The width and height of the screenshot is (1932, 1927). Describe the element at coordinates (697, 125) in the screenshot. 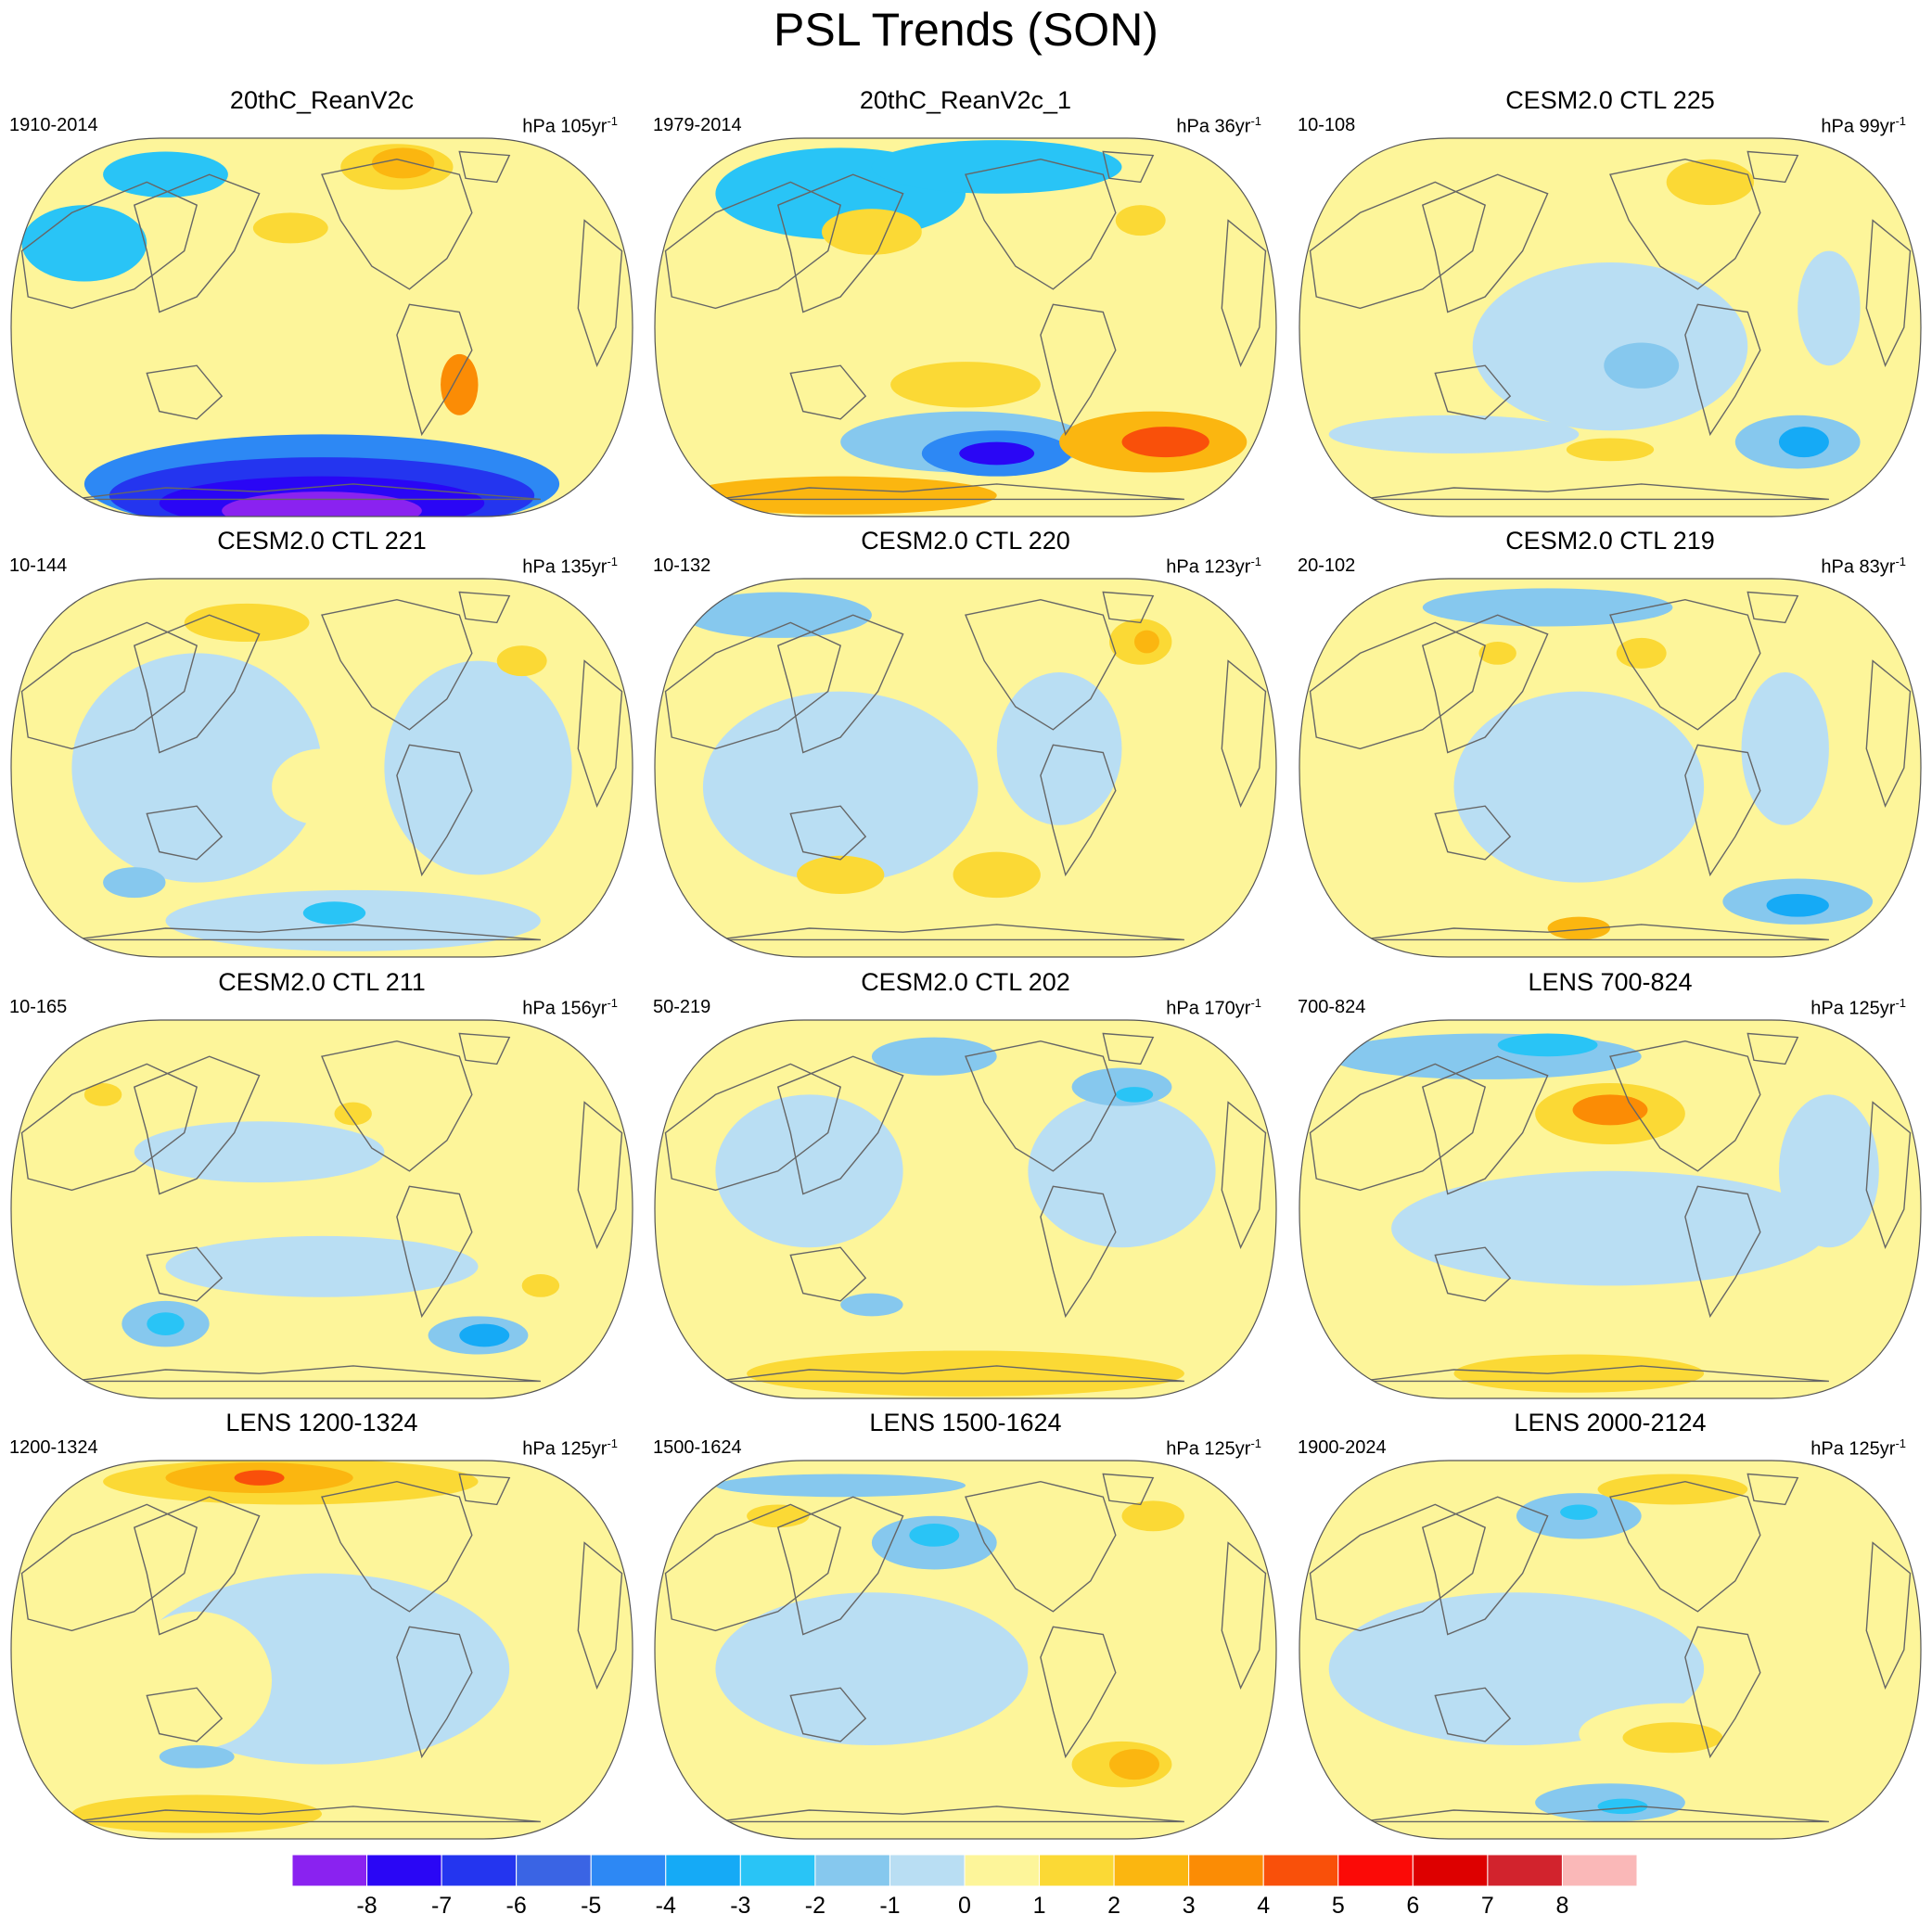

I see `panel-year-range: 1979-2014` at that location.